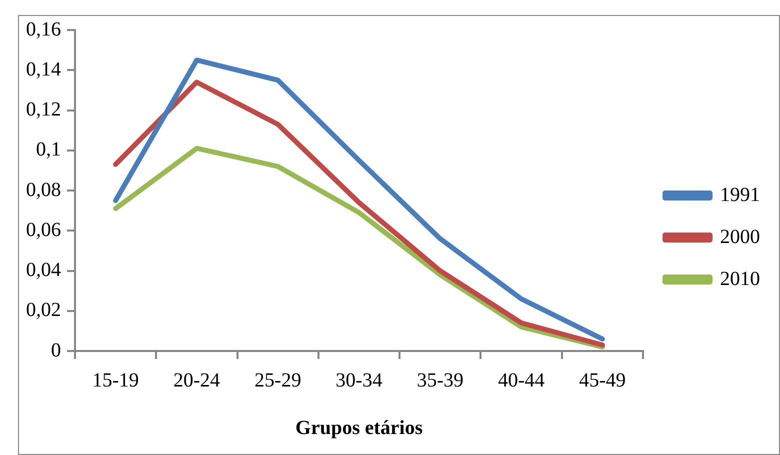  Describe the element at coordinates (440, 380) in the screenshot. I see `x-tick-label: 35-39` at that location.